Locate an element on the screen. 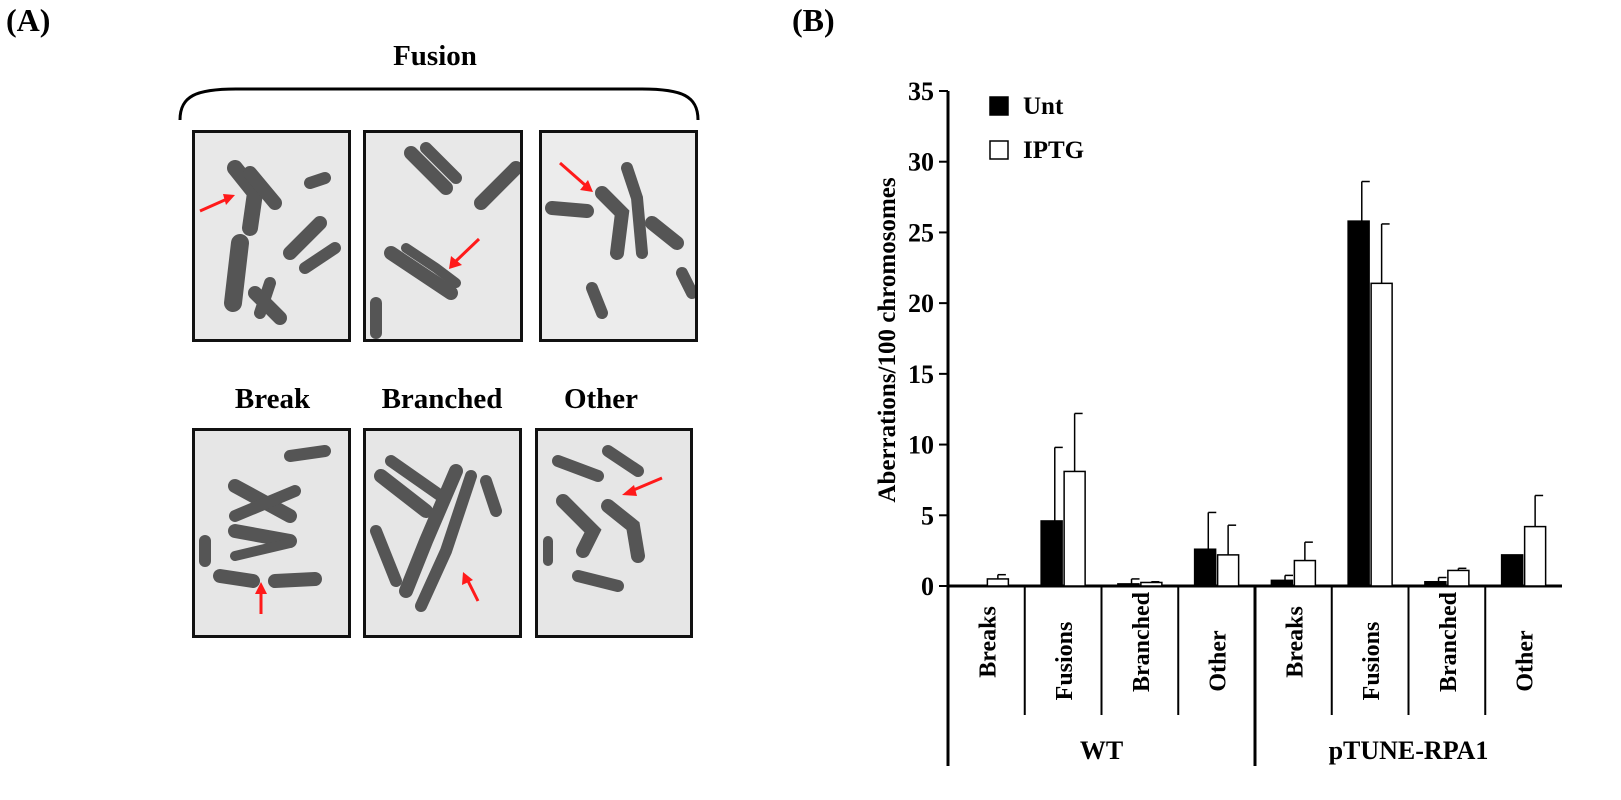 The image size is (1621, 800). legend-label: IPTG is located at coordinates (1053, 150).